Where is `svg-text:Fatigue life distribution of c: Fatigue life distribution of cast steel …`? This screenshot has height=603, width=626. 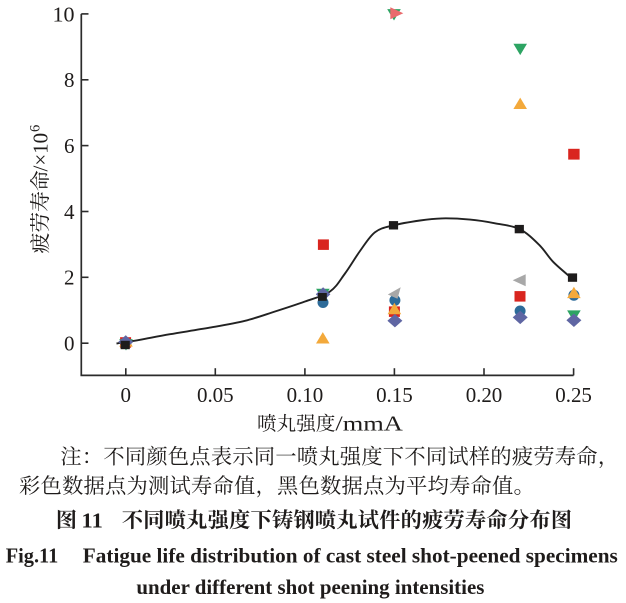 svg-text:Fatigue life distribution of c: Fatigue life distribution of cast steel … is located at coordinates (350, 555).